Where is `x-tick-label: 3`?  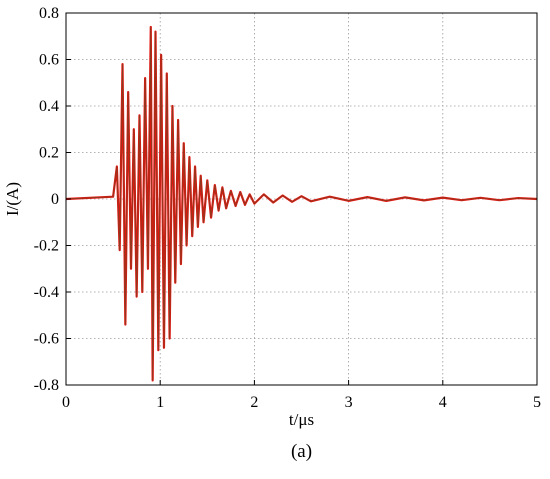
x-tick-label: 3 is located at coordinates (349, 402).